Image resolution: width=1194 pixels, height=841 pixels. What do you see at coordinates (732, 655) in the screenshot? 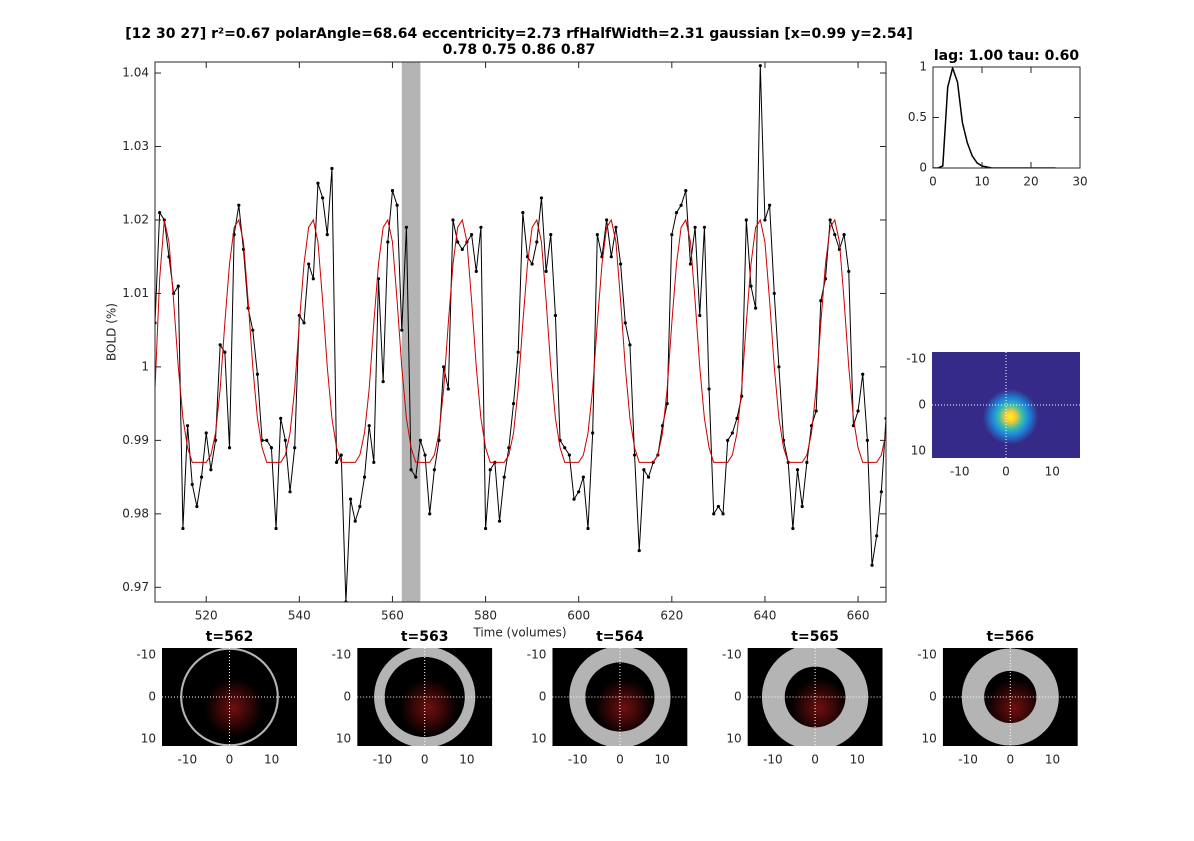
I see `y-tick-label: -10` at bounding box center [732, 655].